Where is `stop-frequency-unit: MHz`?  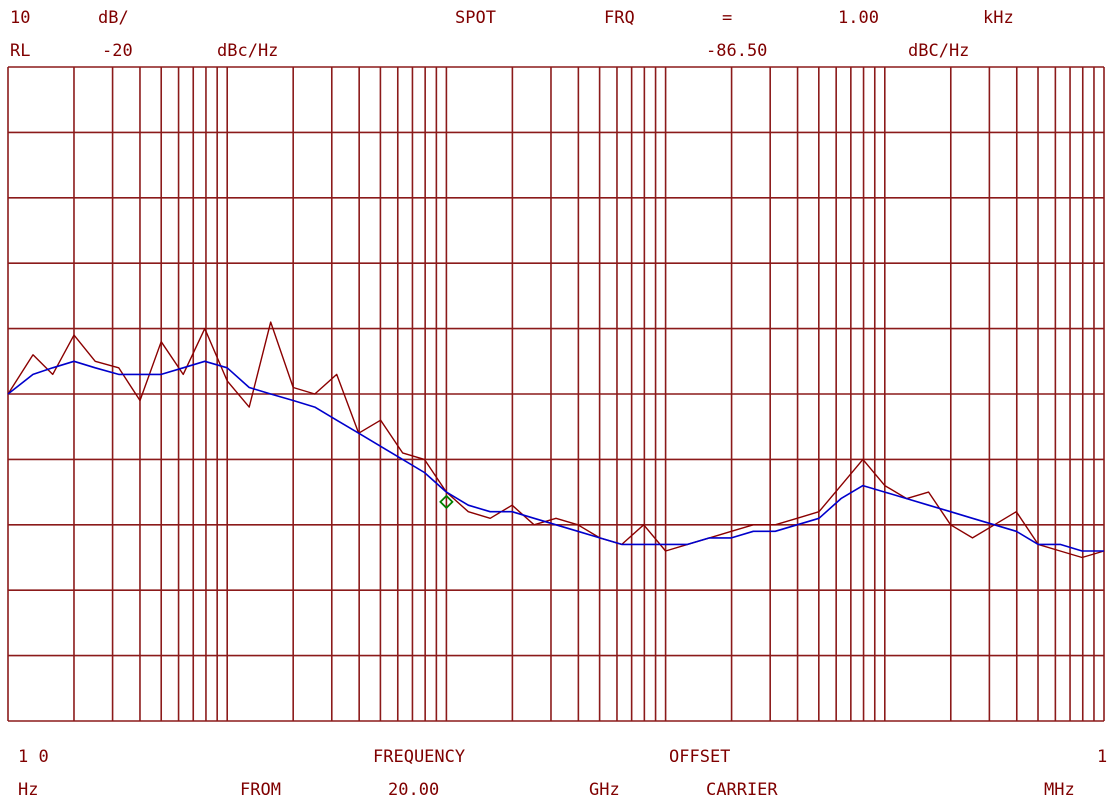
stop-frequency-unit: MHz is located at coordinates (1059, 790).